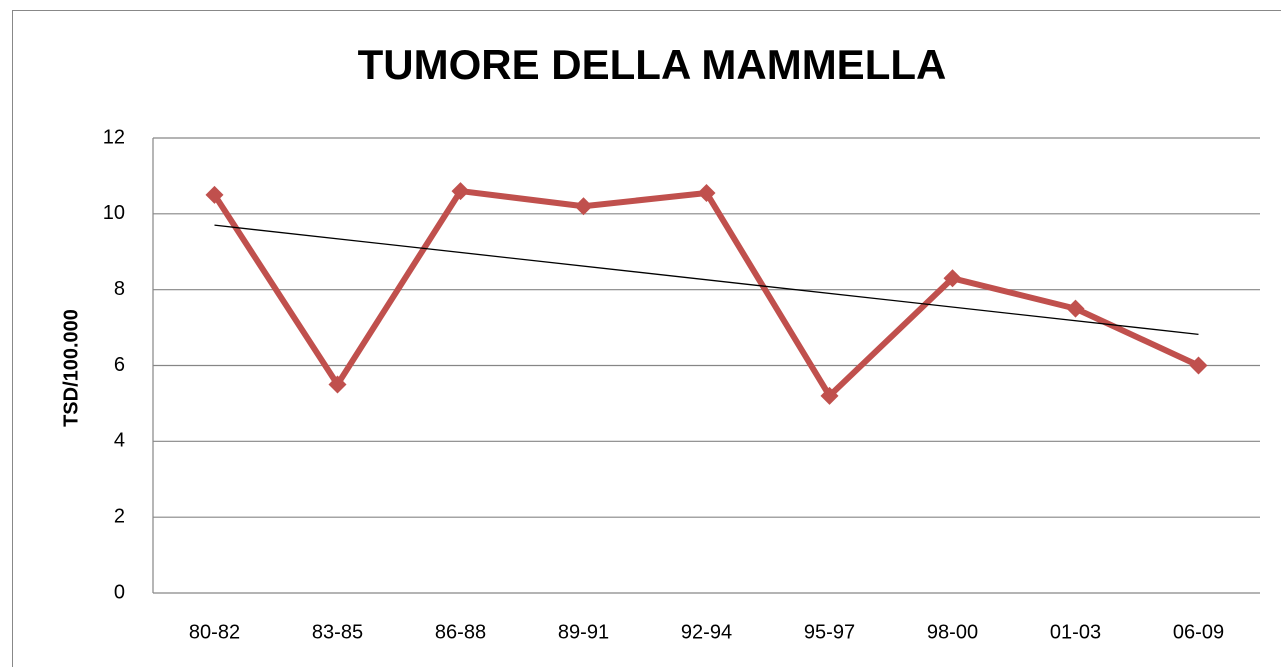  Describe the element at coordinates (829, 632) in the screenshot. I see `x-tick-label: 95-97` at that location.